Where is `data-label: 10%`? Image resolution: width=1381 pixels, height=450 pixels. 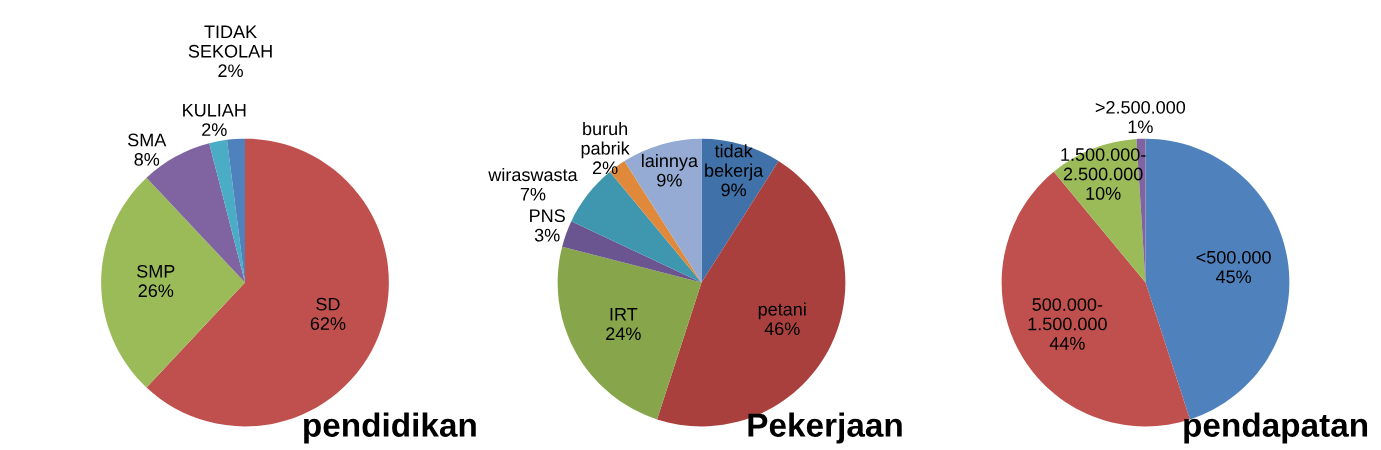
data-label: 10% is located at coordinates (1103, 193).